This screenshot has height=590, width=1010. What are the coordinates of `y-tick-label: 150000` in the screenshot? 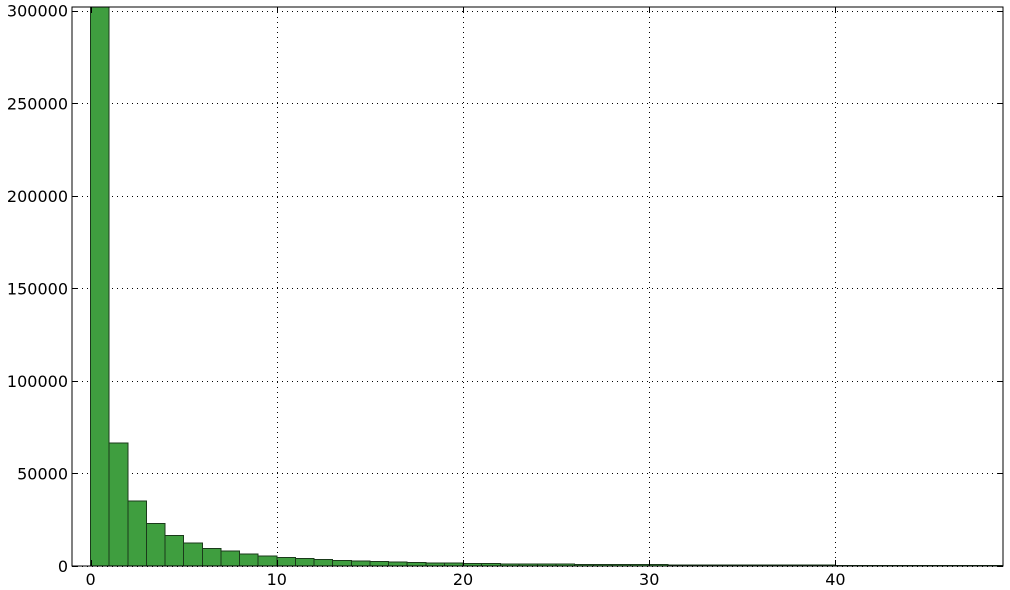 It's located at (37, 288).